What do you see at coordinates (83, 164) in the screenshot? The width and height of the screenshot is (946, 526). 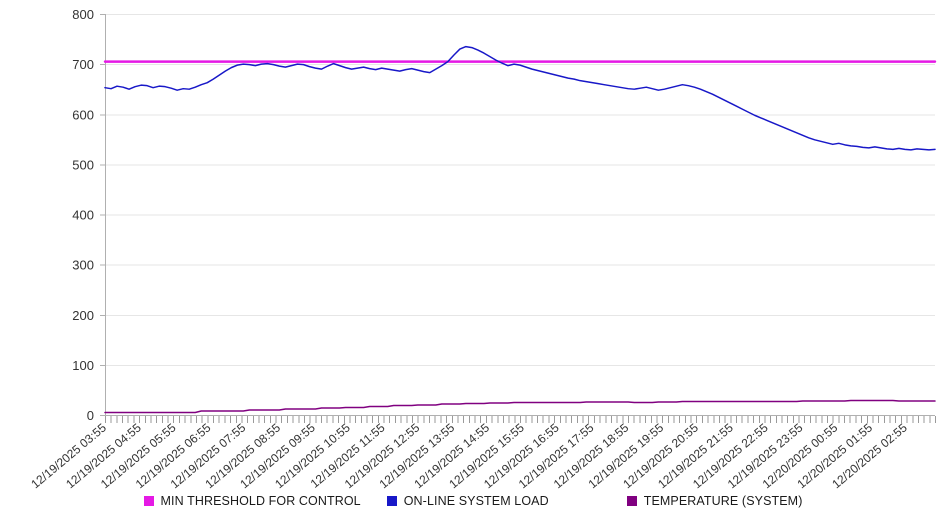 I see `y-axis-tick-label: 500` at bounding box center [83, 164].